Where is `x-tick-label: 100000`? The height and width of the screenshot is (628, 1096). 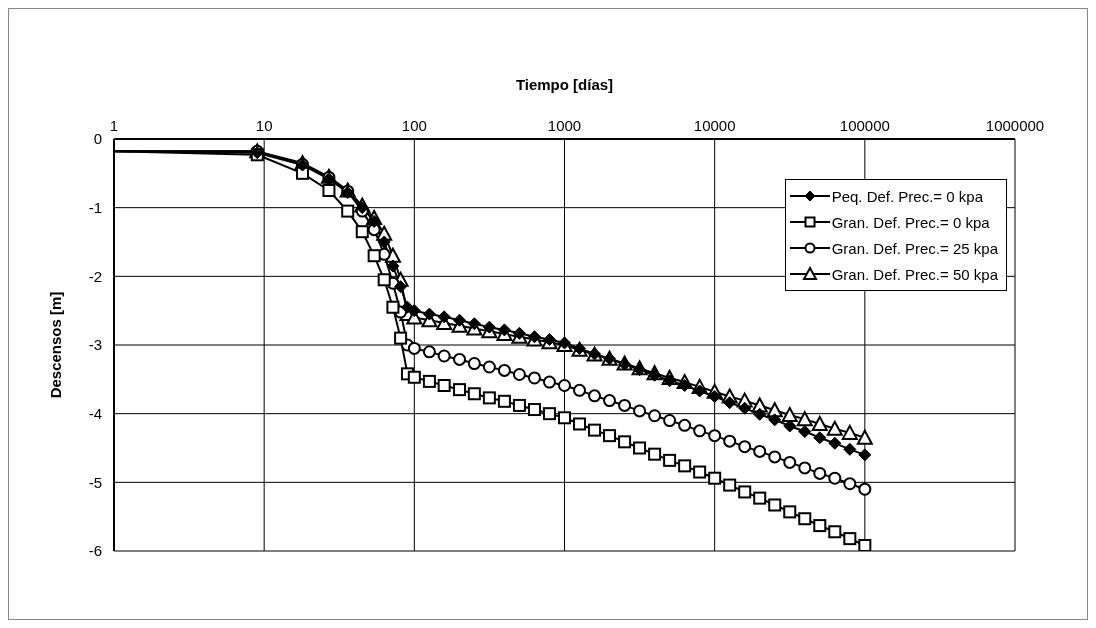 x-tick-label: 100000 is located at coordinates (864, 125).